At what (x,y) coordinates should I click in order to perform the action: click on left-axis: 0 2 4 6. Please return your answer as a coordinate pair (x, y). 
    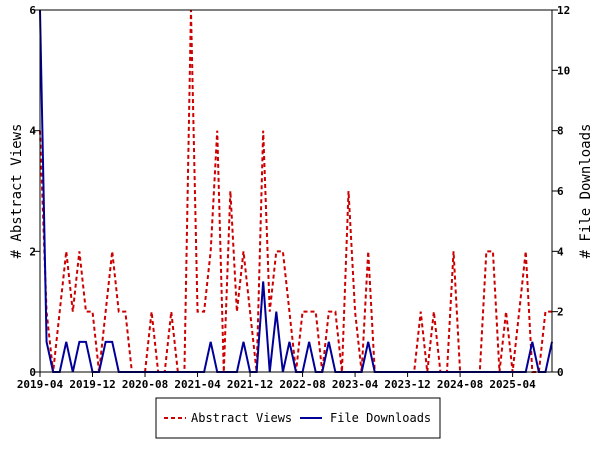
    Looking at the image, I should click on (34, 191).